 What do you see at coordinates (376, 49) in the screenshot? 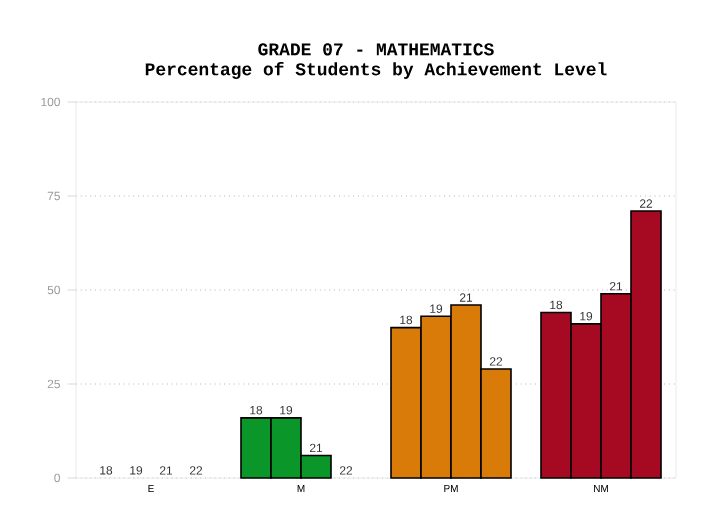
I see `chart-title: GRADE 07 - MATHEMATICS` at bounding box center [376, 49].